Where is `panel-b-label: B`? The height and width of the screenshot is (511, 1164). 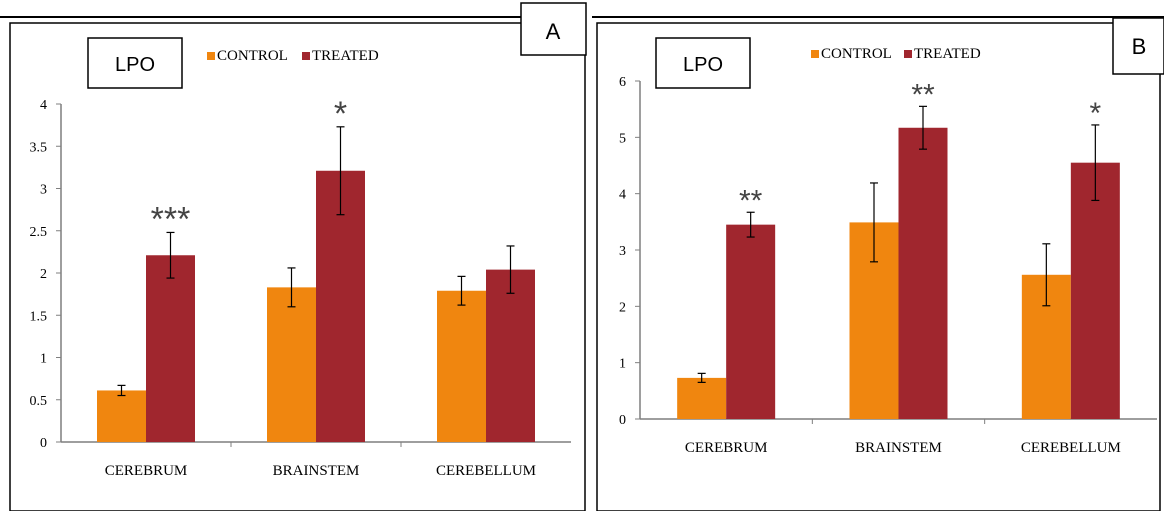
panel-b-label: B is located at coordinates (1139, 46).